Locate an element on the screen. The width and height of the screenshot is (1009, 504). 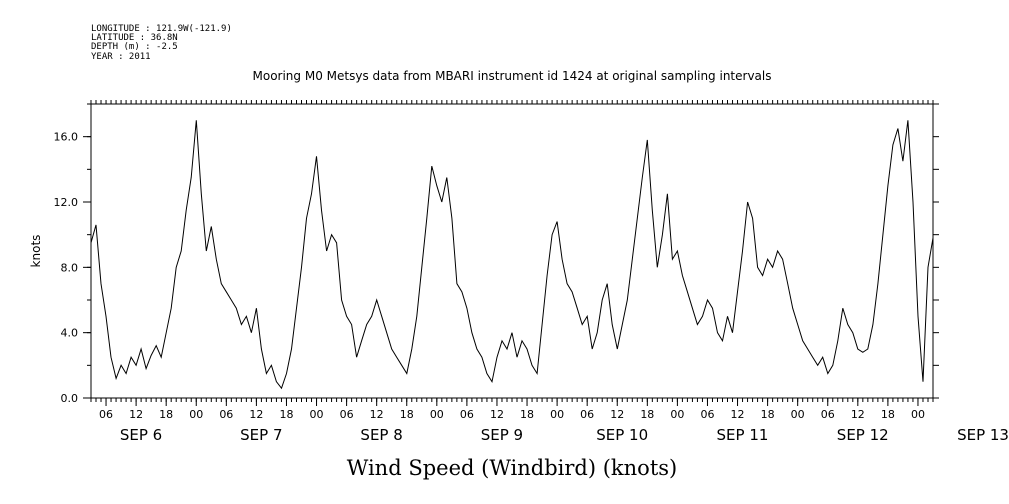
day-label: SEP 6 is located at coordinates (141, 435).